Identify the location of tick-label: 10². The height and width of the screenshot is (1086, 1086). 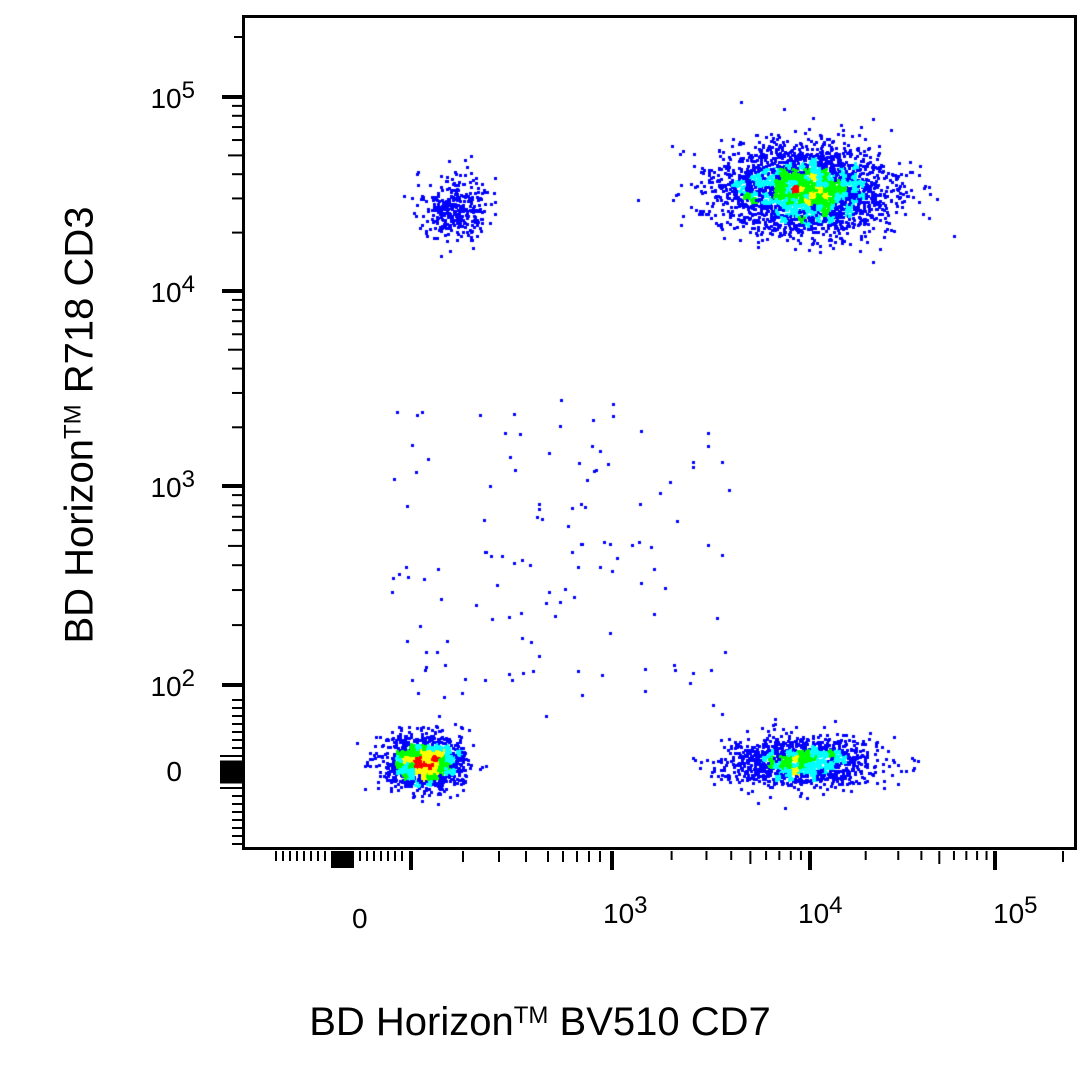
(172, 683).